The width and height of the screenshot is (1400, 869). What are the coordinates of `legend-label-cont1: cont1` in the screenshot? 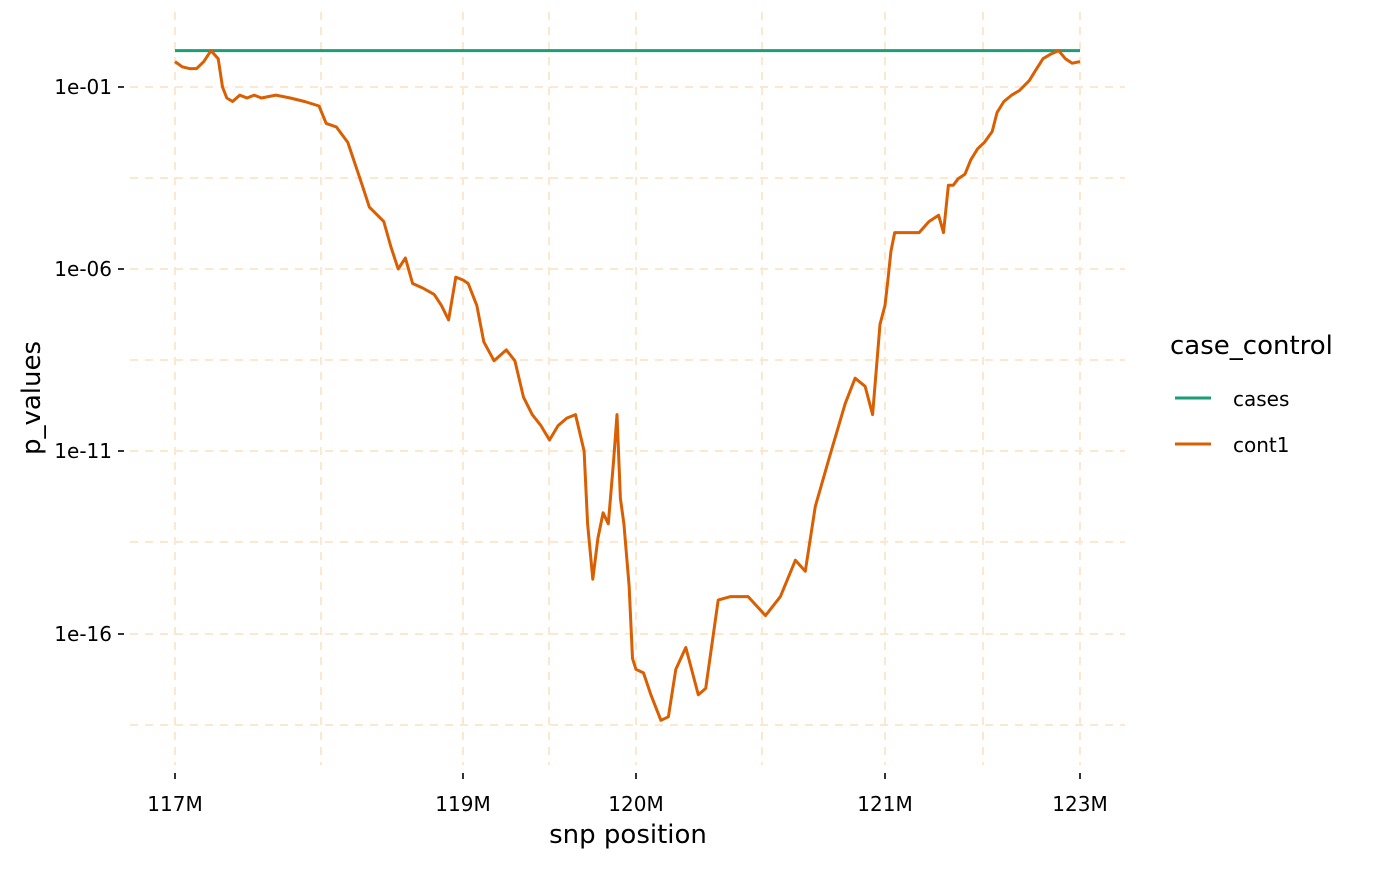 It's located at (1261, 445).